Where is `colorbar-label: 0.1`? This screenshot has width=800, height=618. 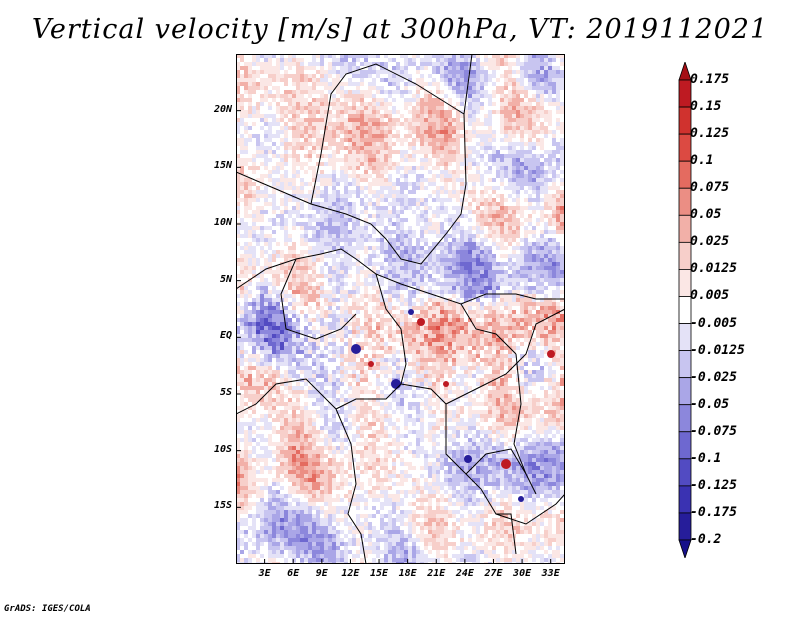
colorbar-label: 0.1 is located at coordinates (702, 161).